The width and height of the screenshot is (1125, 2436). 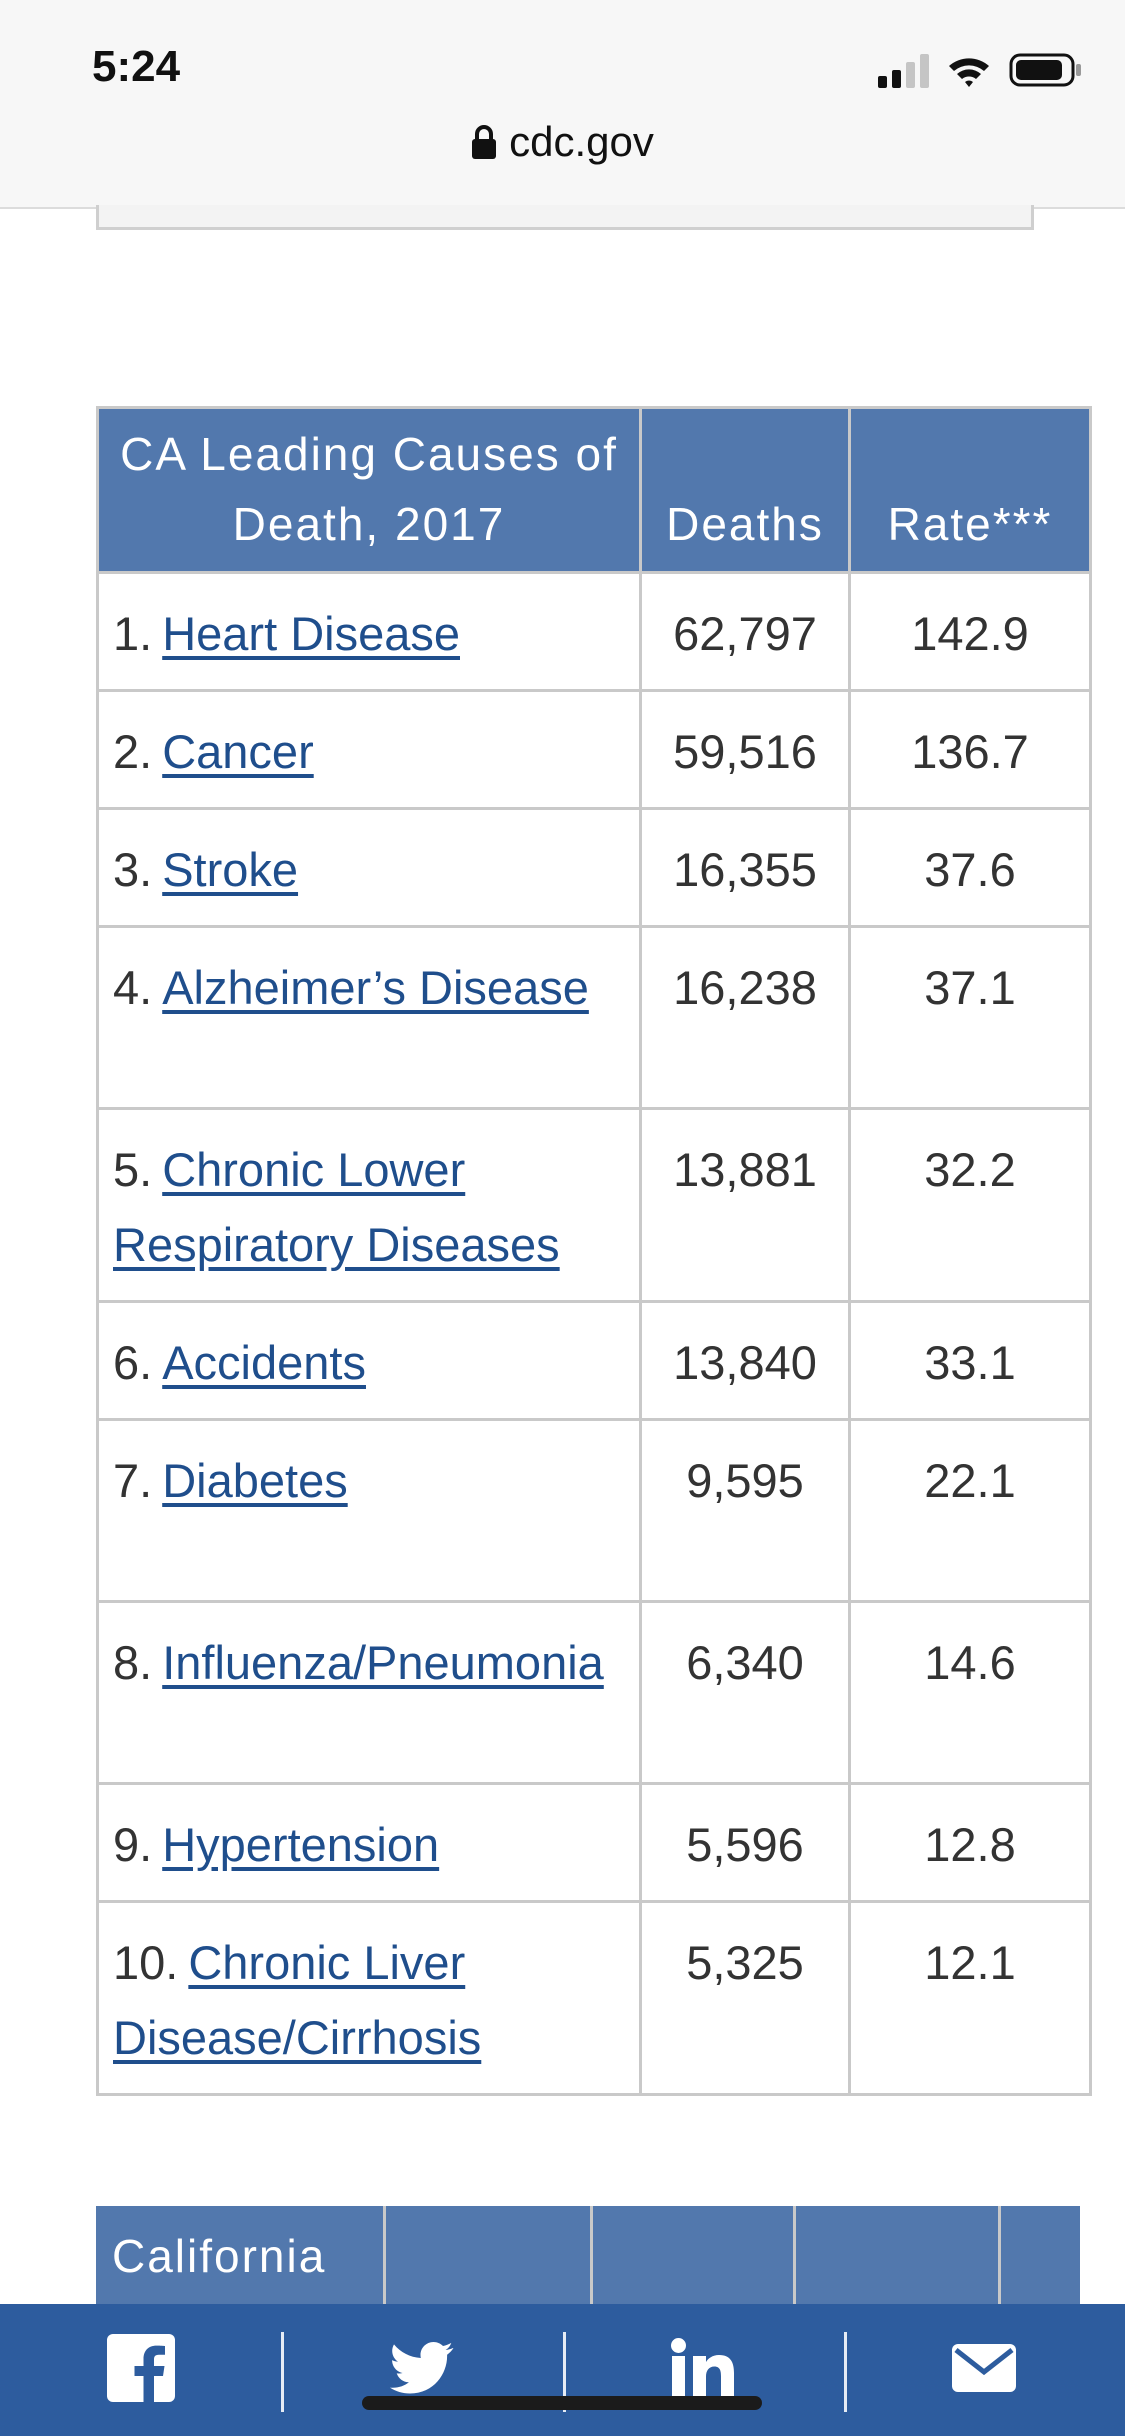 I want to click on cause-link: Diabetes, so click(x=255, y=1480).